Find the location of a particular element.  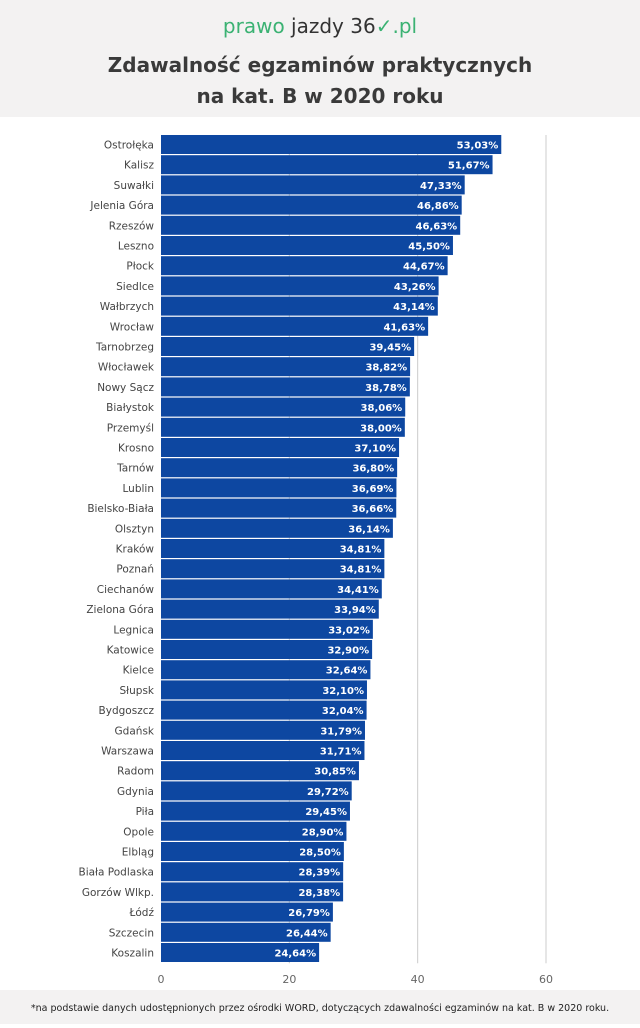

data-label: 37,10% is located at coordinates (375, 449).